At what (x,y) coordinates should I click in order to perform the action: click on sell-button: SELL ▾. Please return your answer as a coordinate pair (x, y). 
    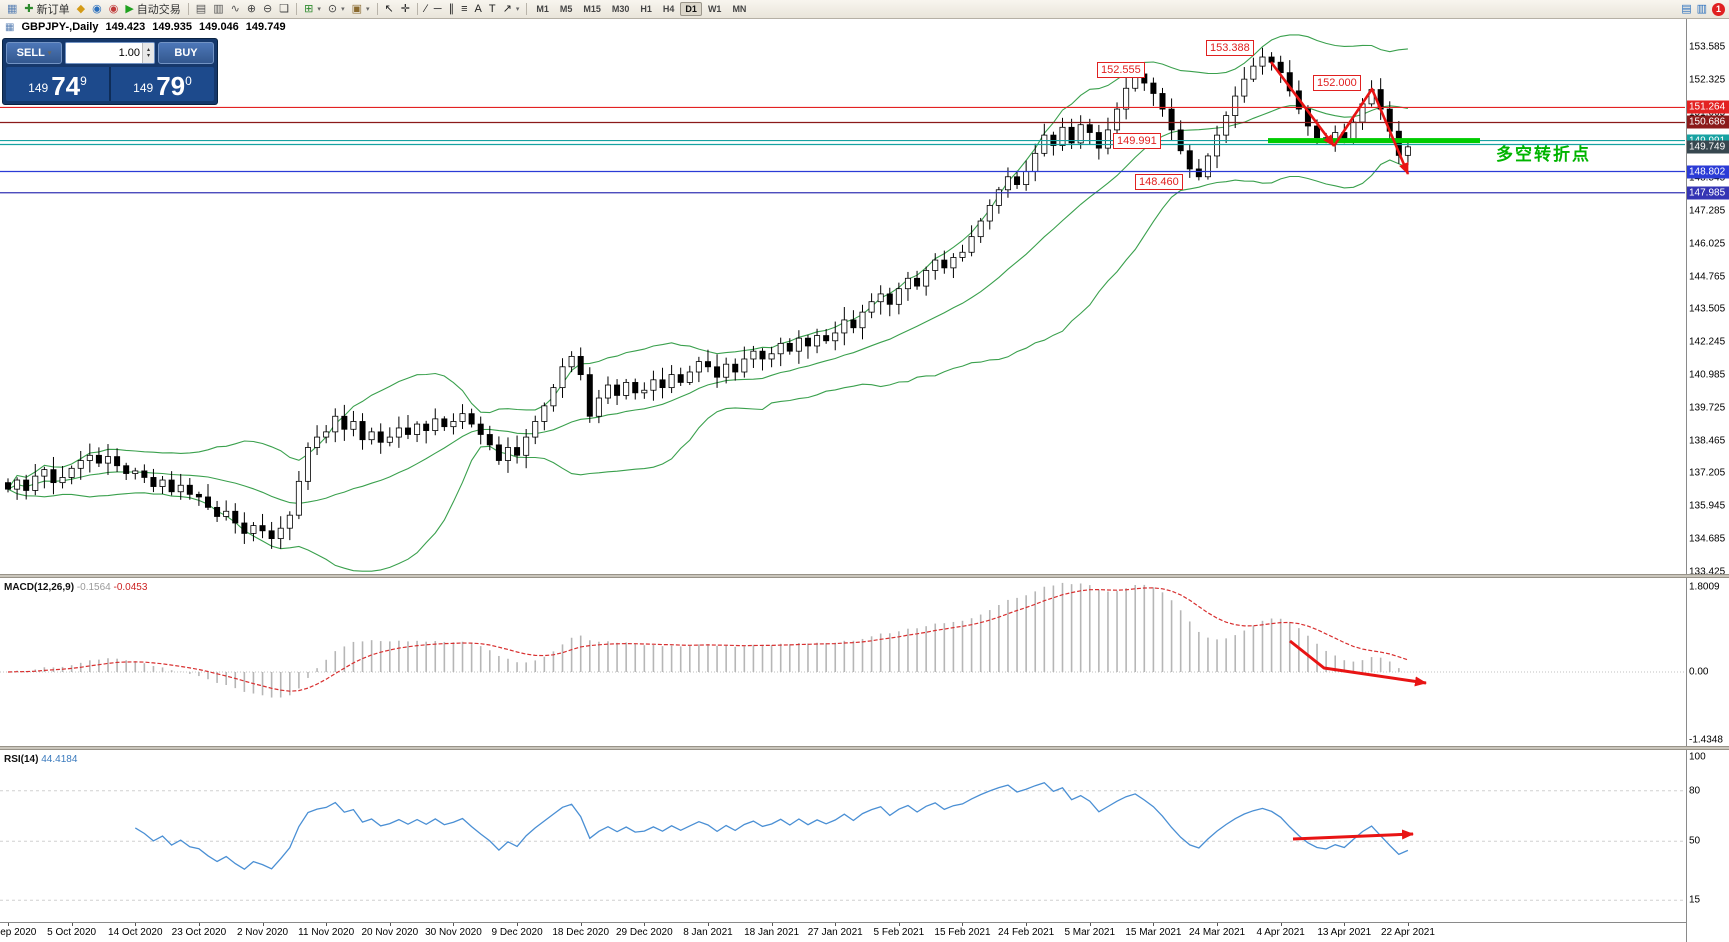
    Looking at the image, I should click on (34, 53).